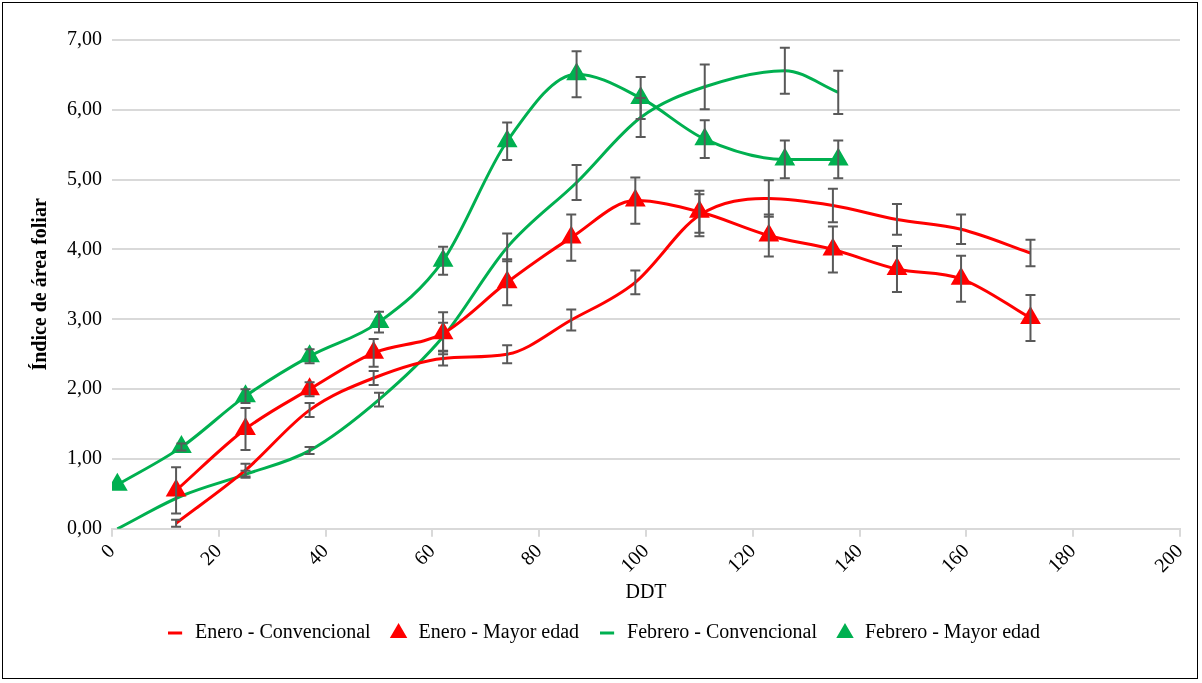 The image size is (1202, 683). I want to click on x-tick-label: 60, so click(424, 554).